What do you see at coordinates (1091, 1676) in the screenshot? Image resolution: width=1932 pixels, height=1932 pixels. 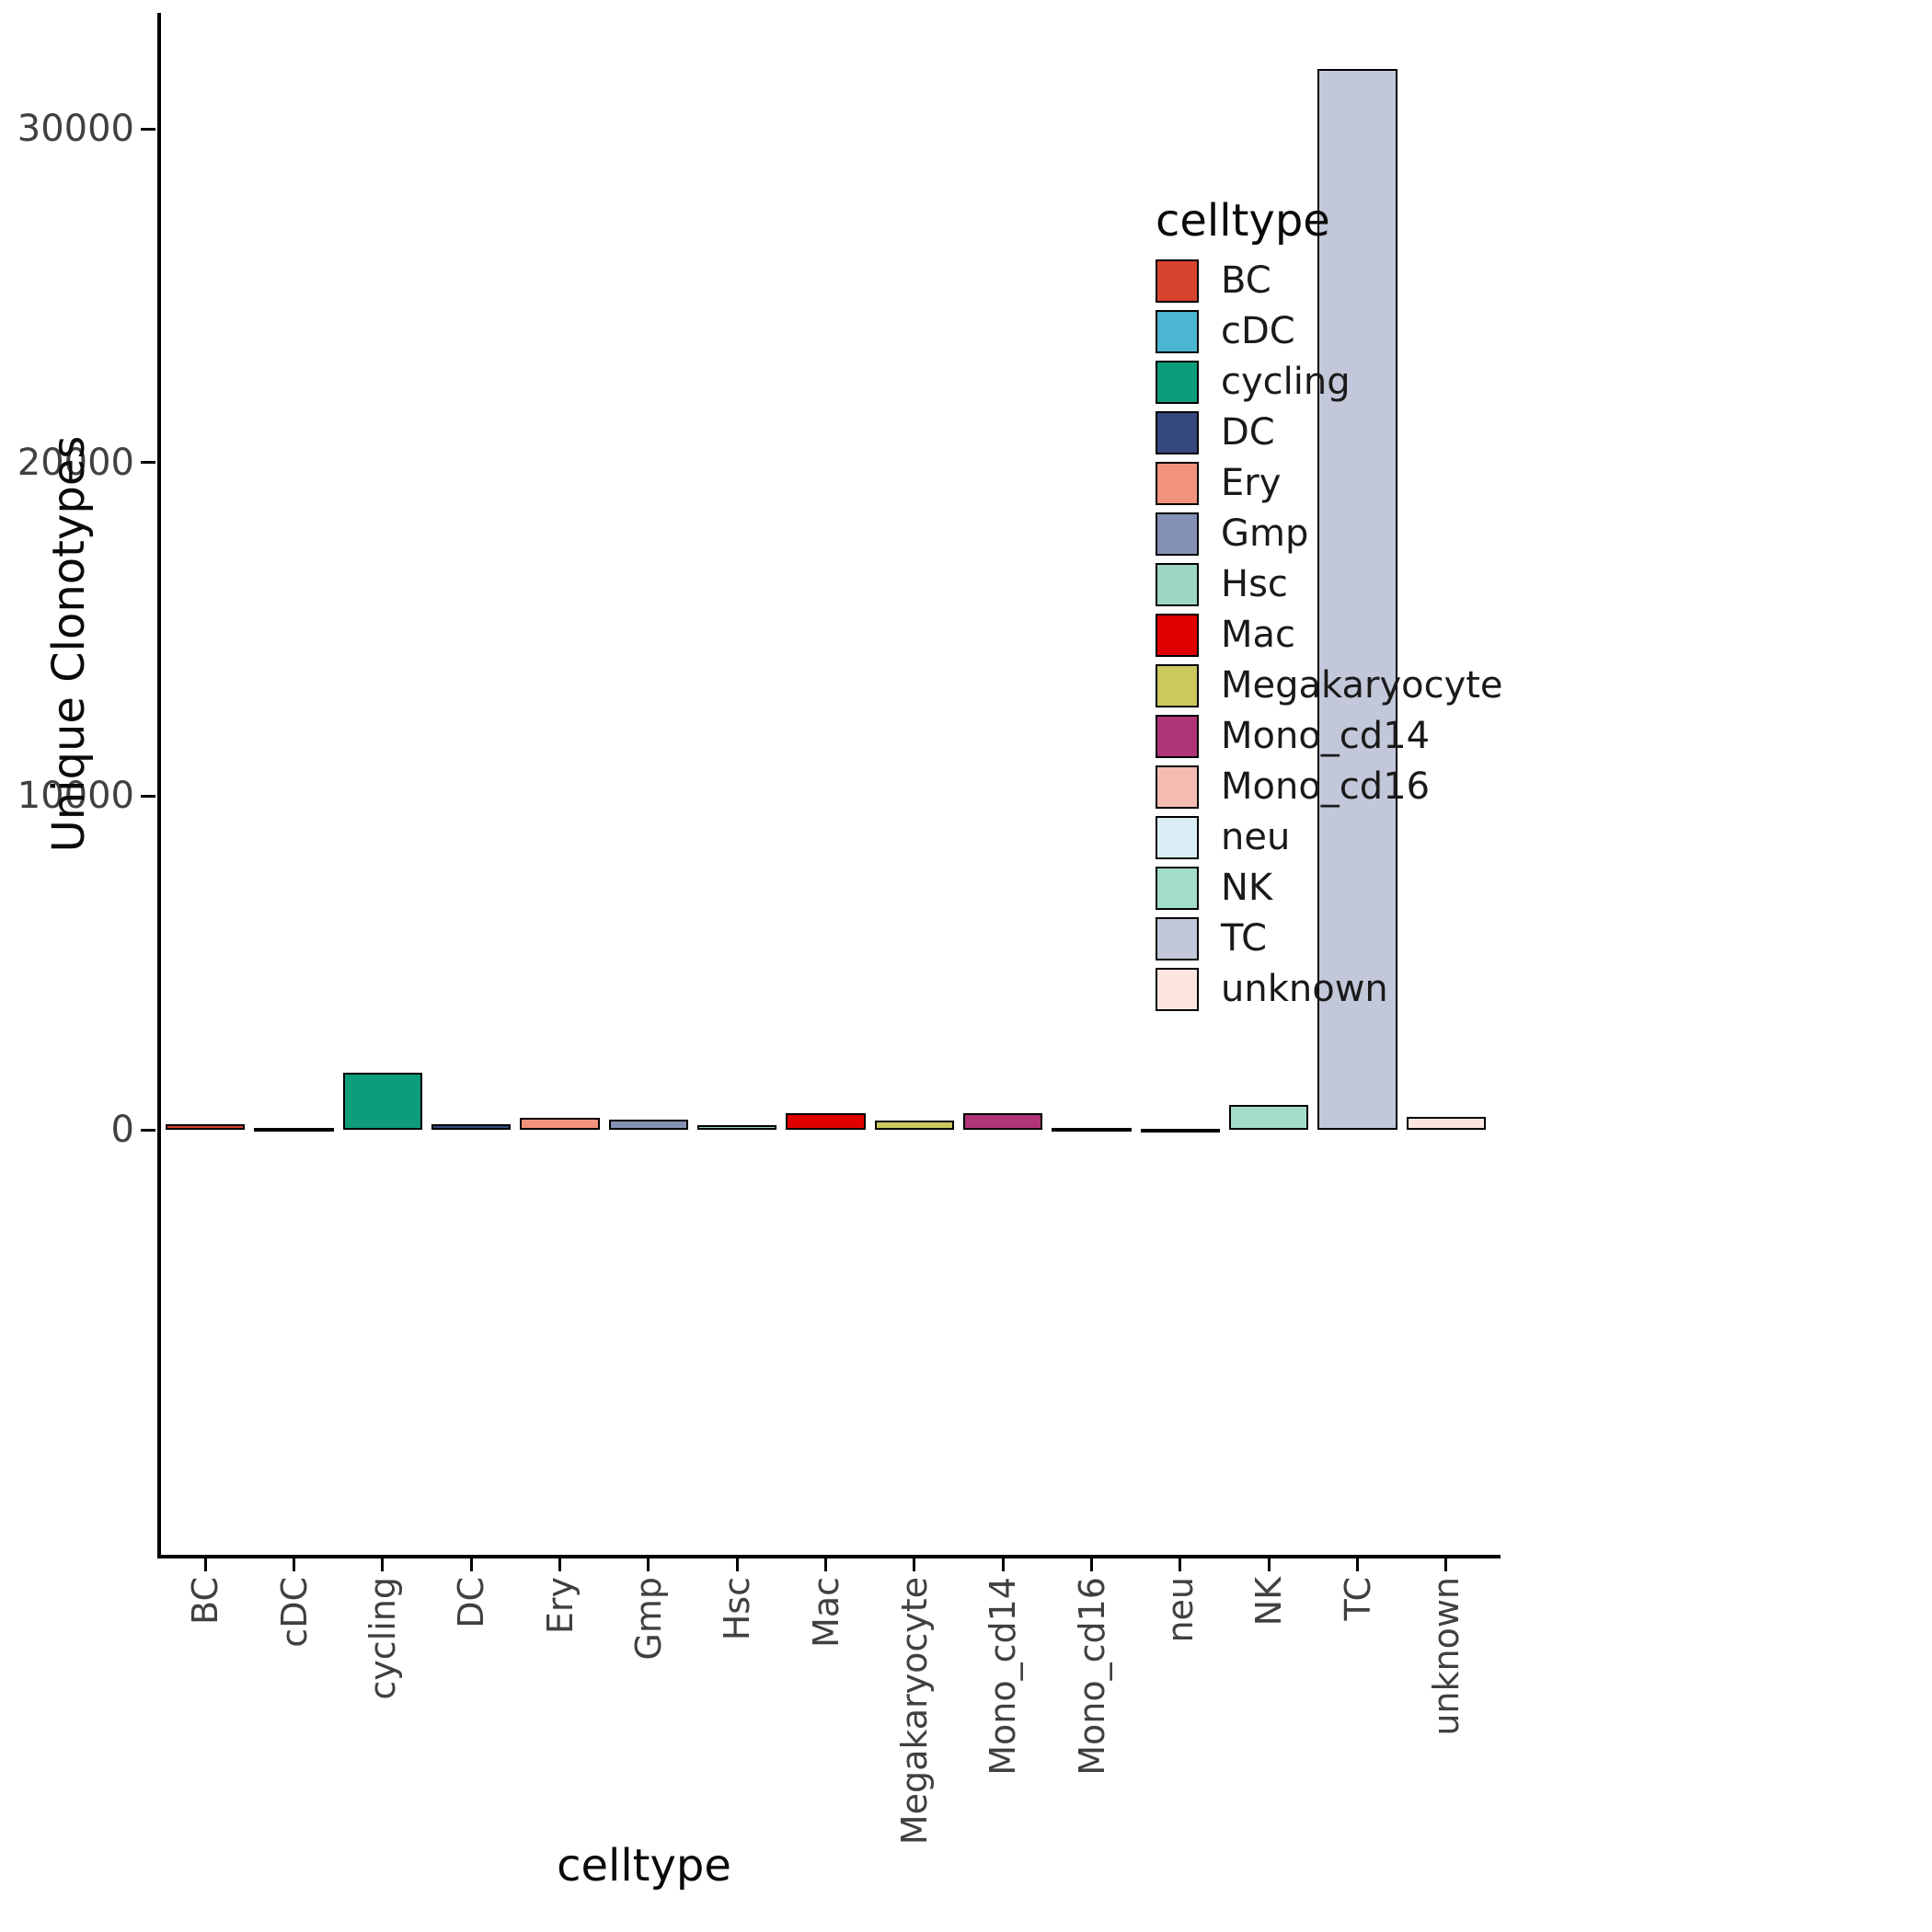 I see `x-tick-label-Mono_cd16: Mono_cd16` at bounding box center [1091, 1676].